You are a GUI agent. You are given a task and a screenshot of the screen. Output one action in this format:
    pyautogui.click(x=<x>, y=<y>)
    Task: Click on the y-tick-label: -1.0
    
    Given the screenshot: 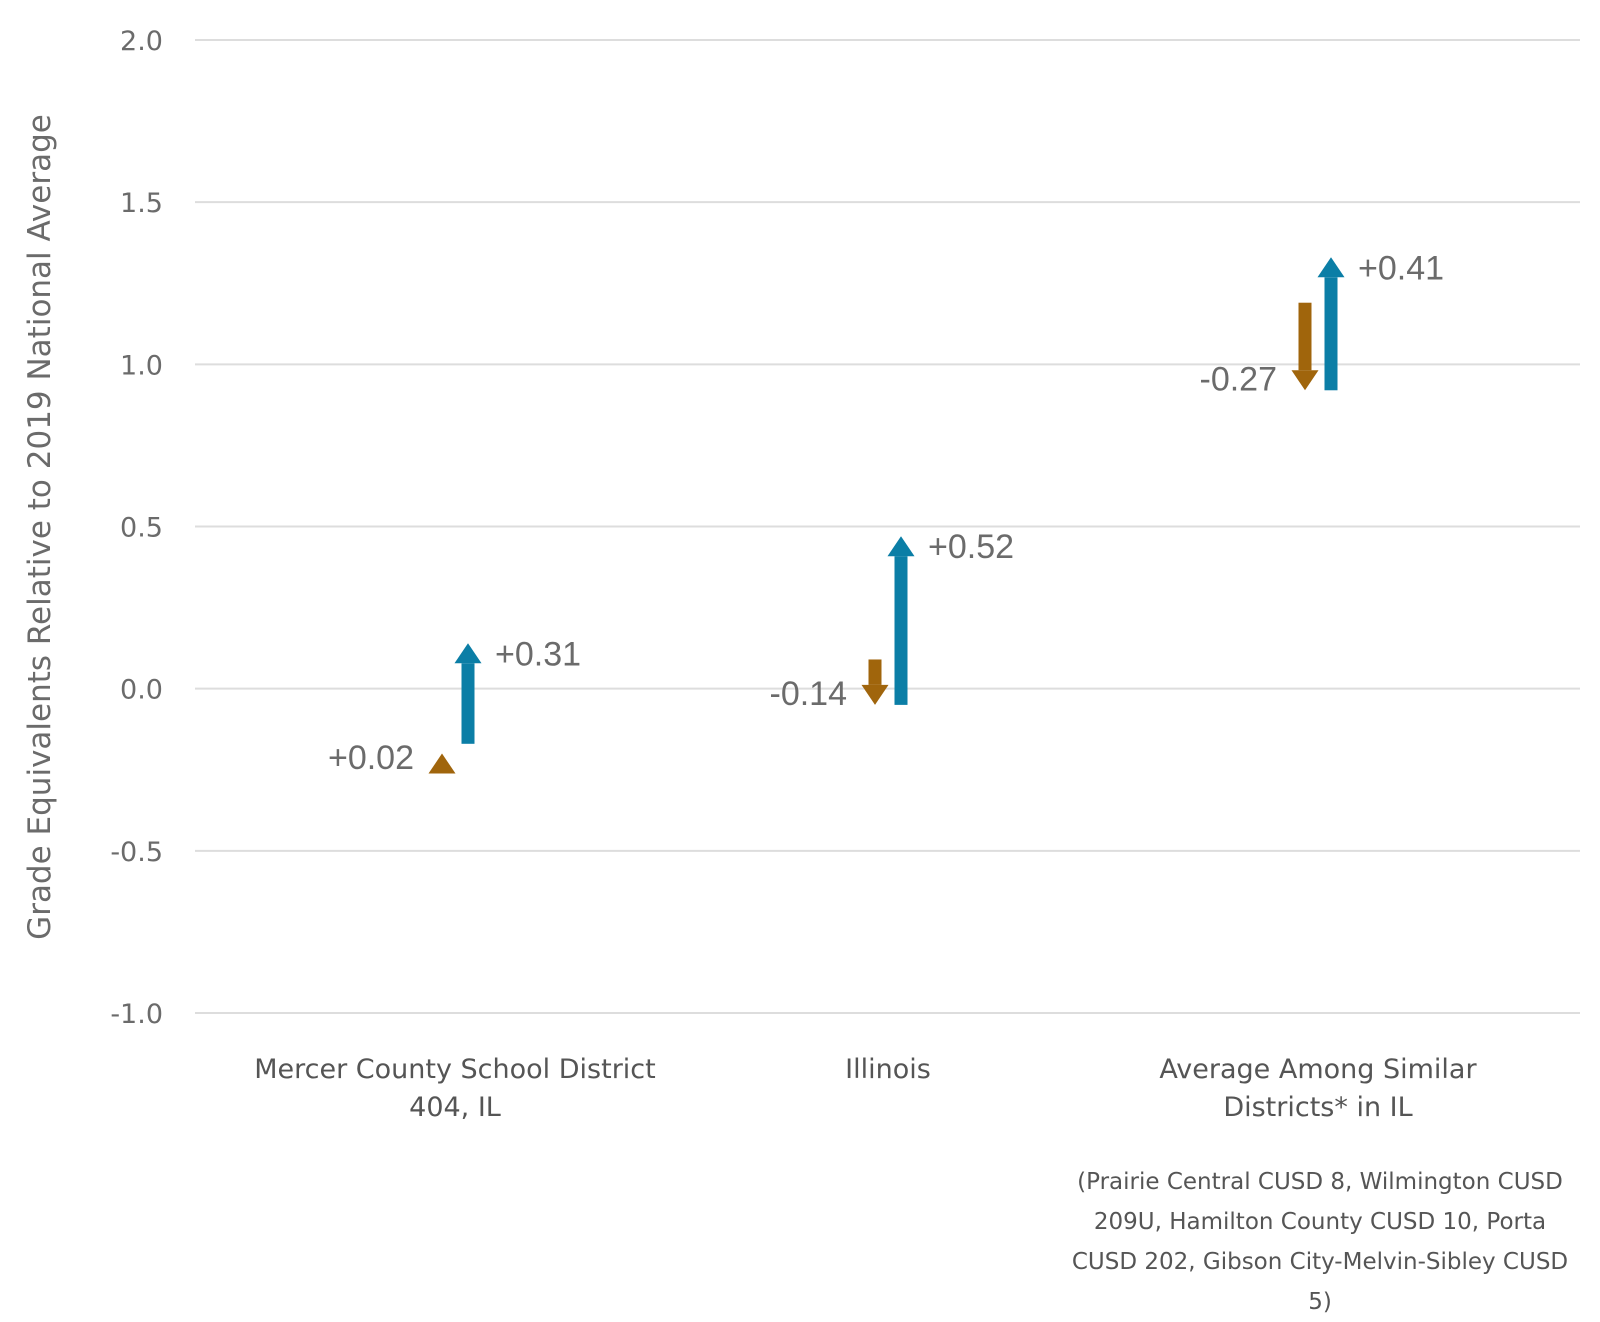 What is the action you would take?
    pyautogui.click(x=136, y=1014)
    